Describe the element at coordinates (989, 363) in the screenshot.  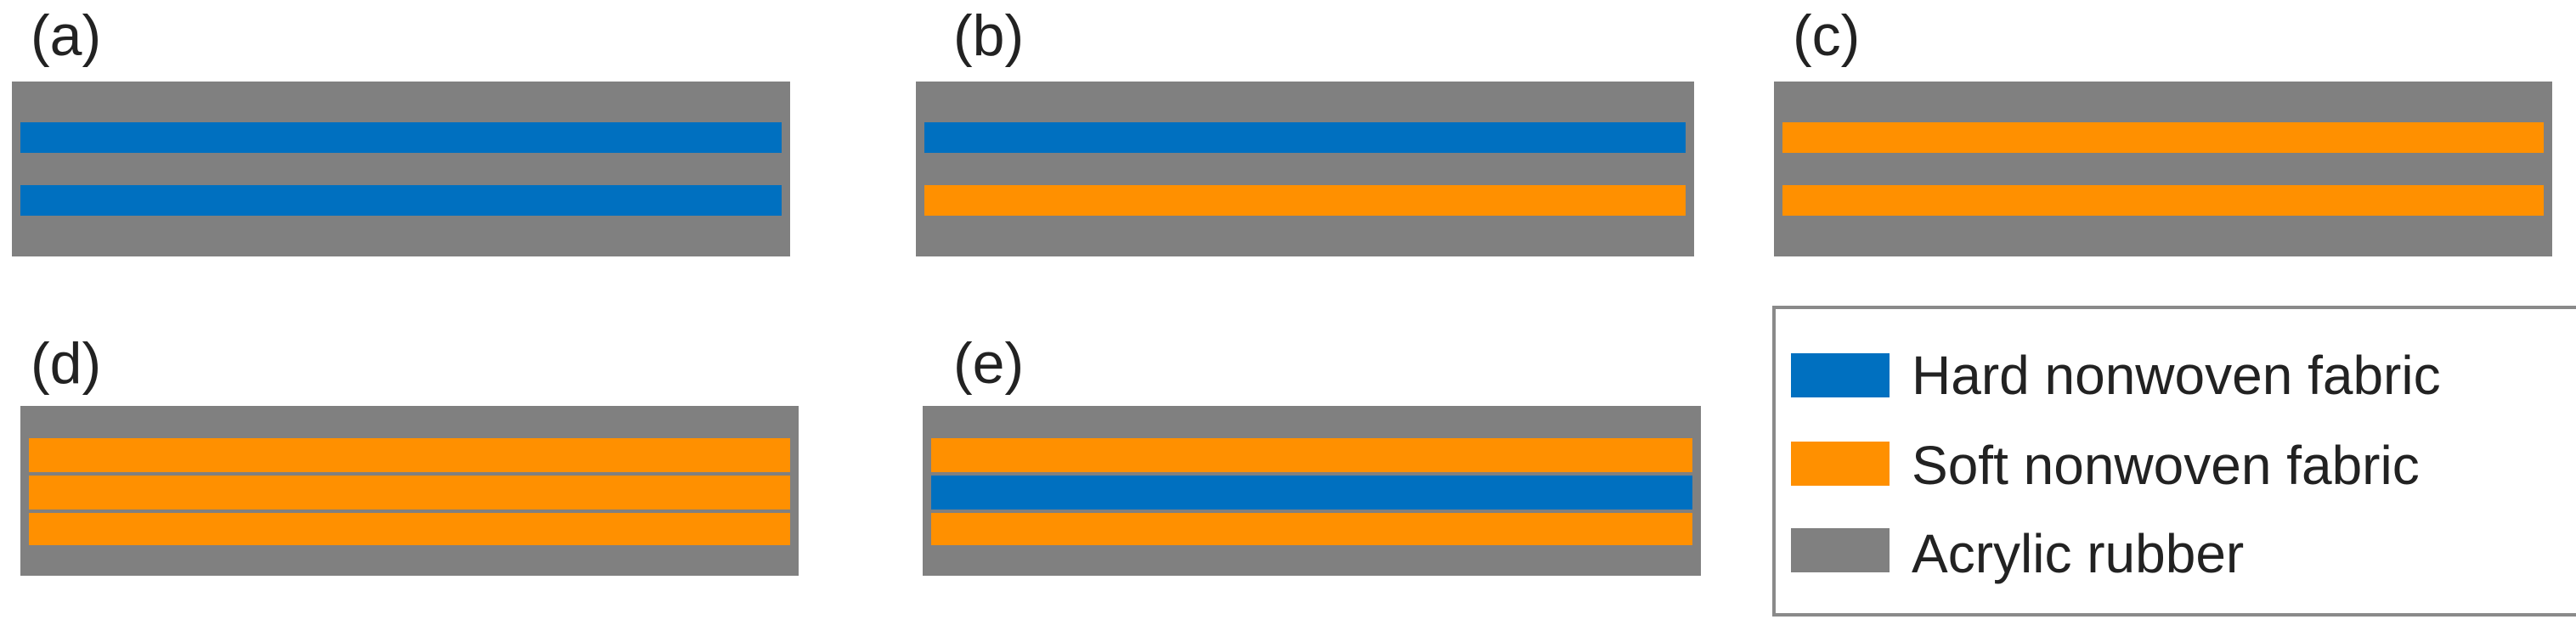
I see `panel-e-label: (e)` at that location.